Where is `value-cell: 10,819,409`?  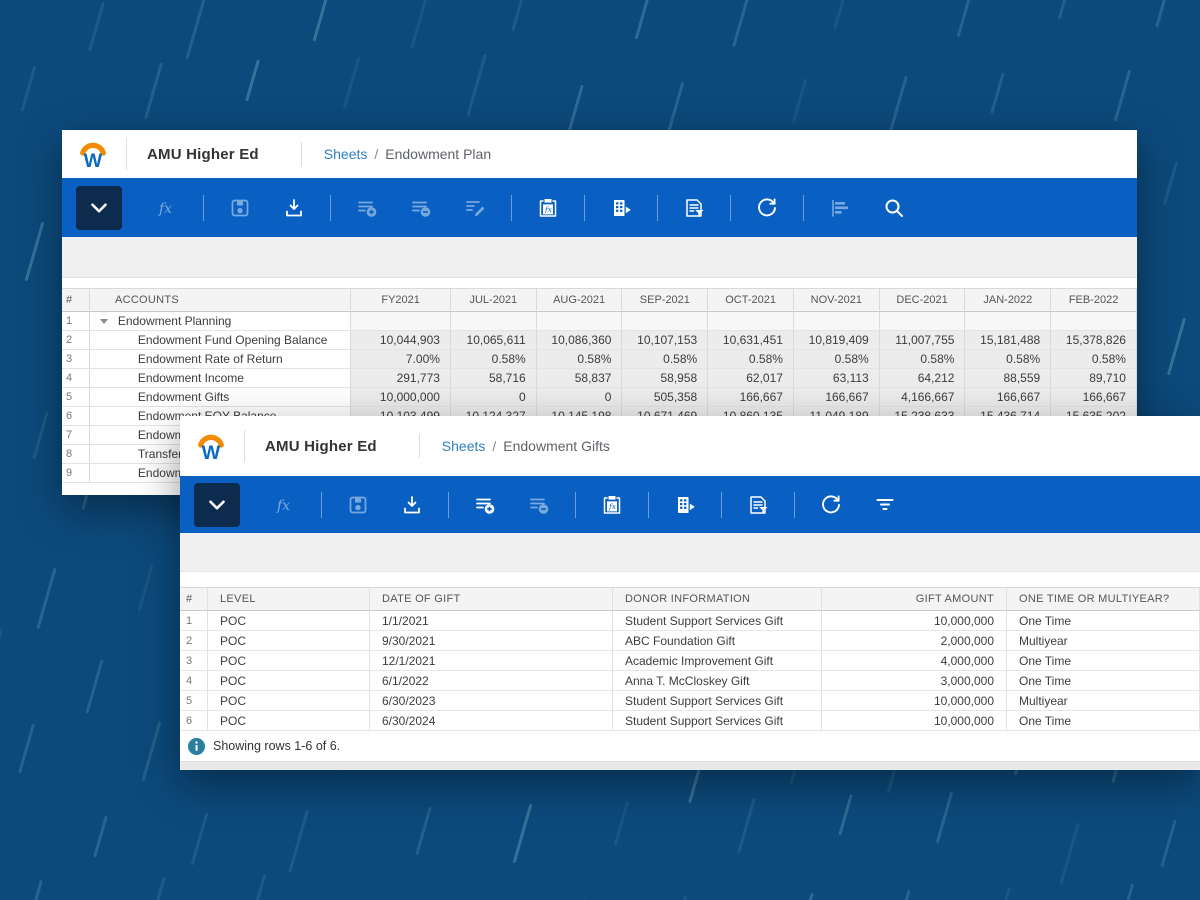
value-cell: 10,819,409 is located at coordinates (836, 340).